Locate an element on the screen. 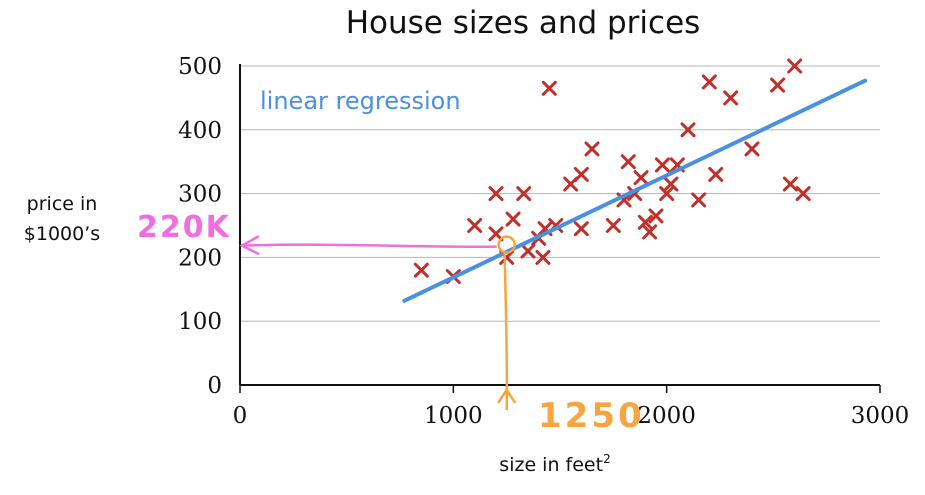  x-guide-line is located at coordinates (506, 332).